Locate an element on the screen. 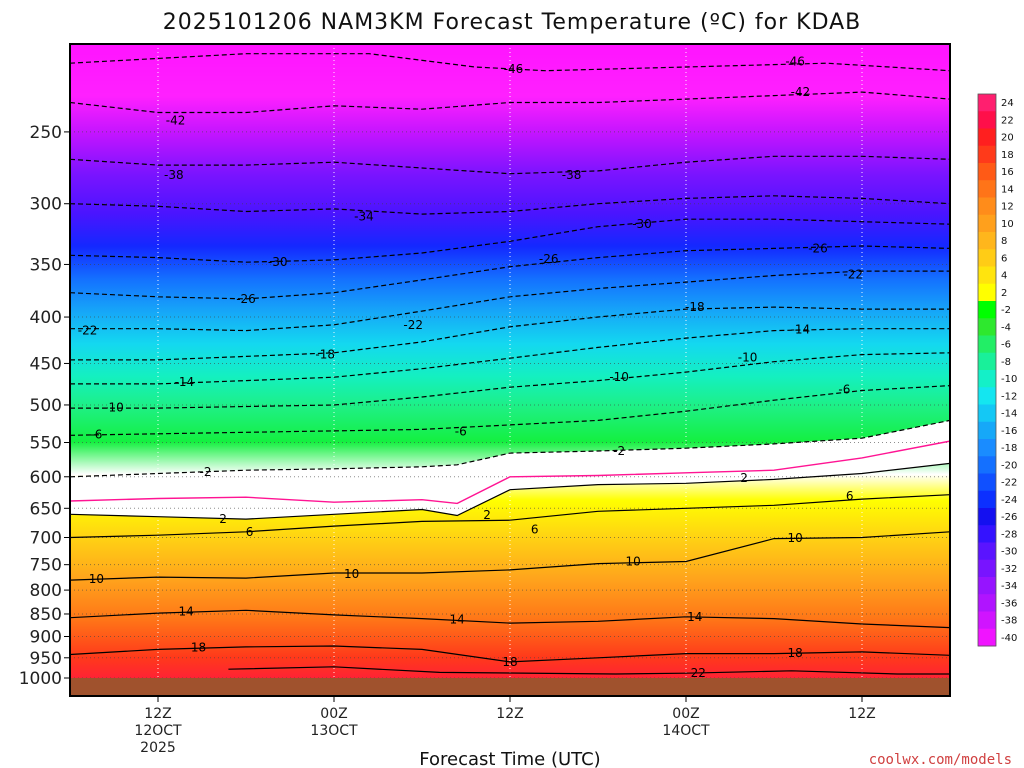 This screenshot has height=768, width=1024. colorbar-label: -10 is located at coordinates (1009, 379).